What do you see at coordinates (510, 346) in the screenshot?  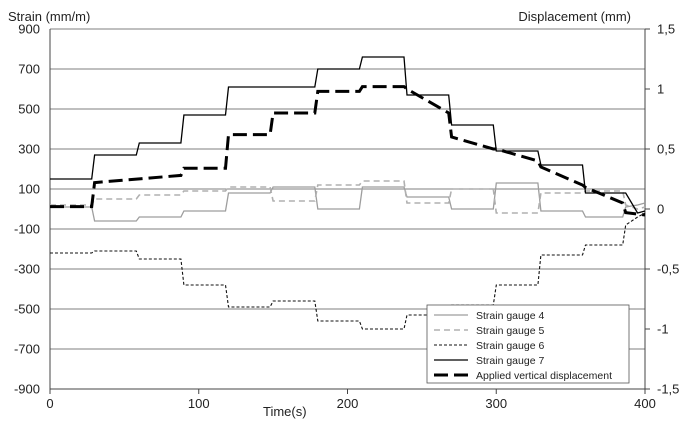 I see `legend-label: Strain gauge 6` at bounding box center [510, 346].